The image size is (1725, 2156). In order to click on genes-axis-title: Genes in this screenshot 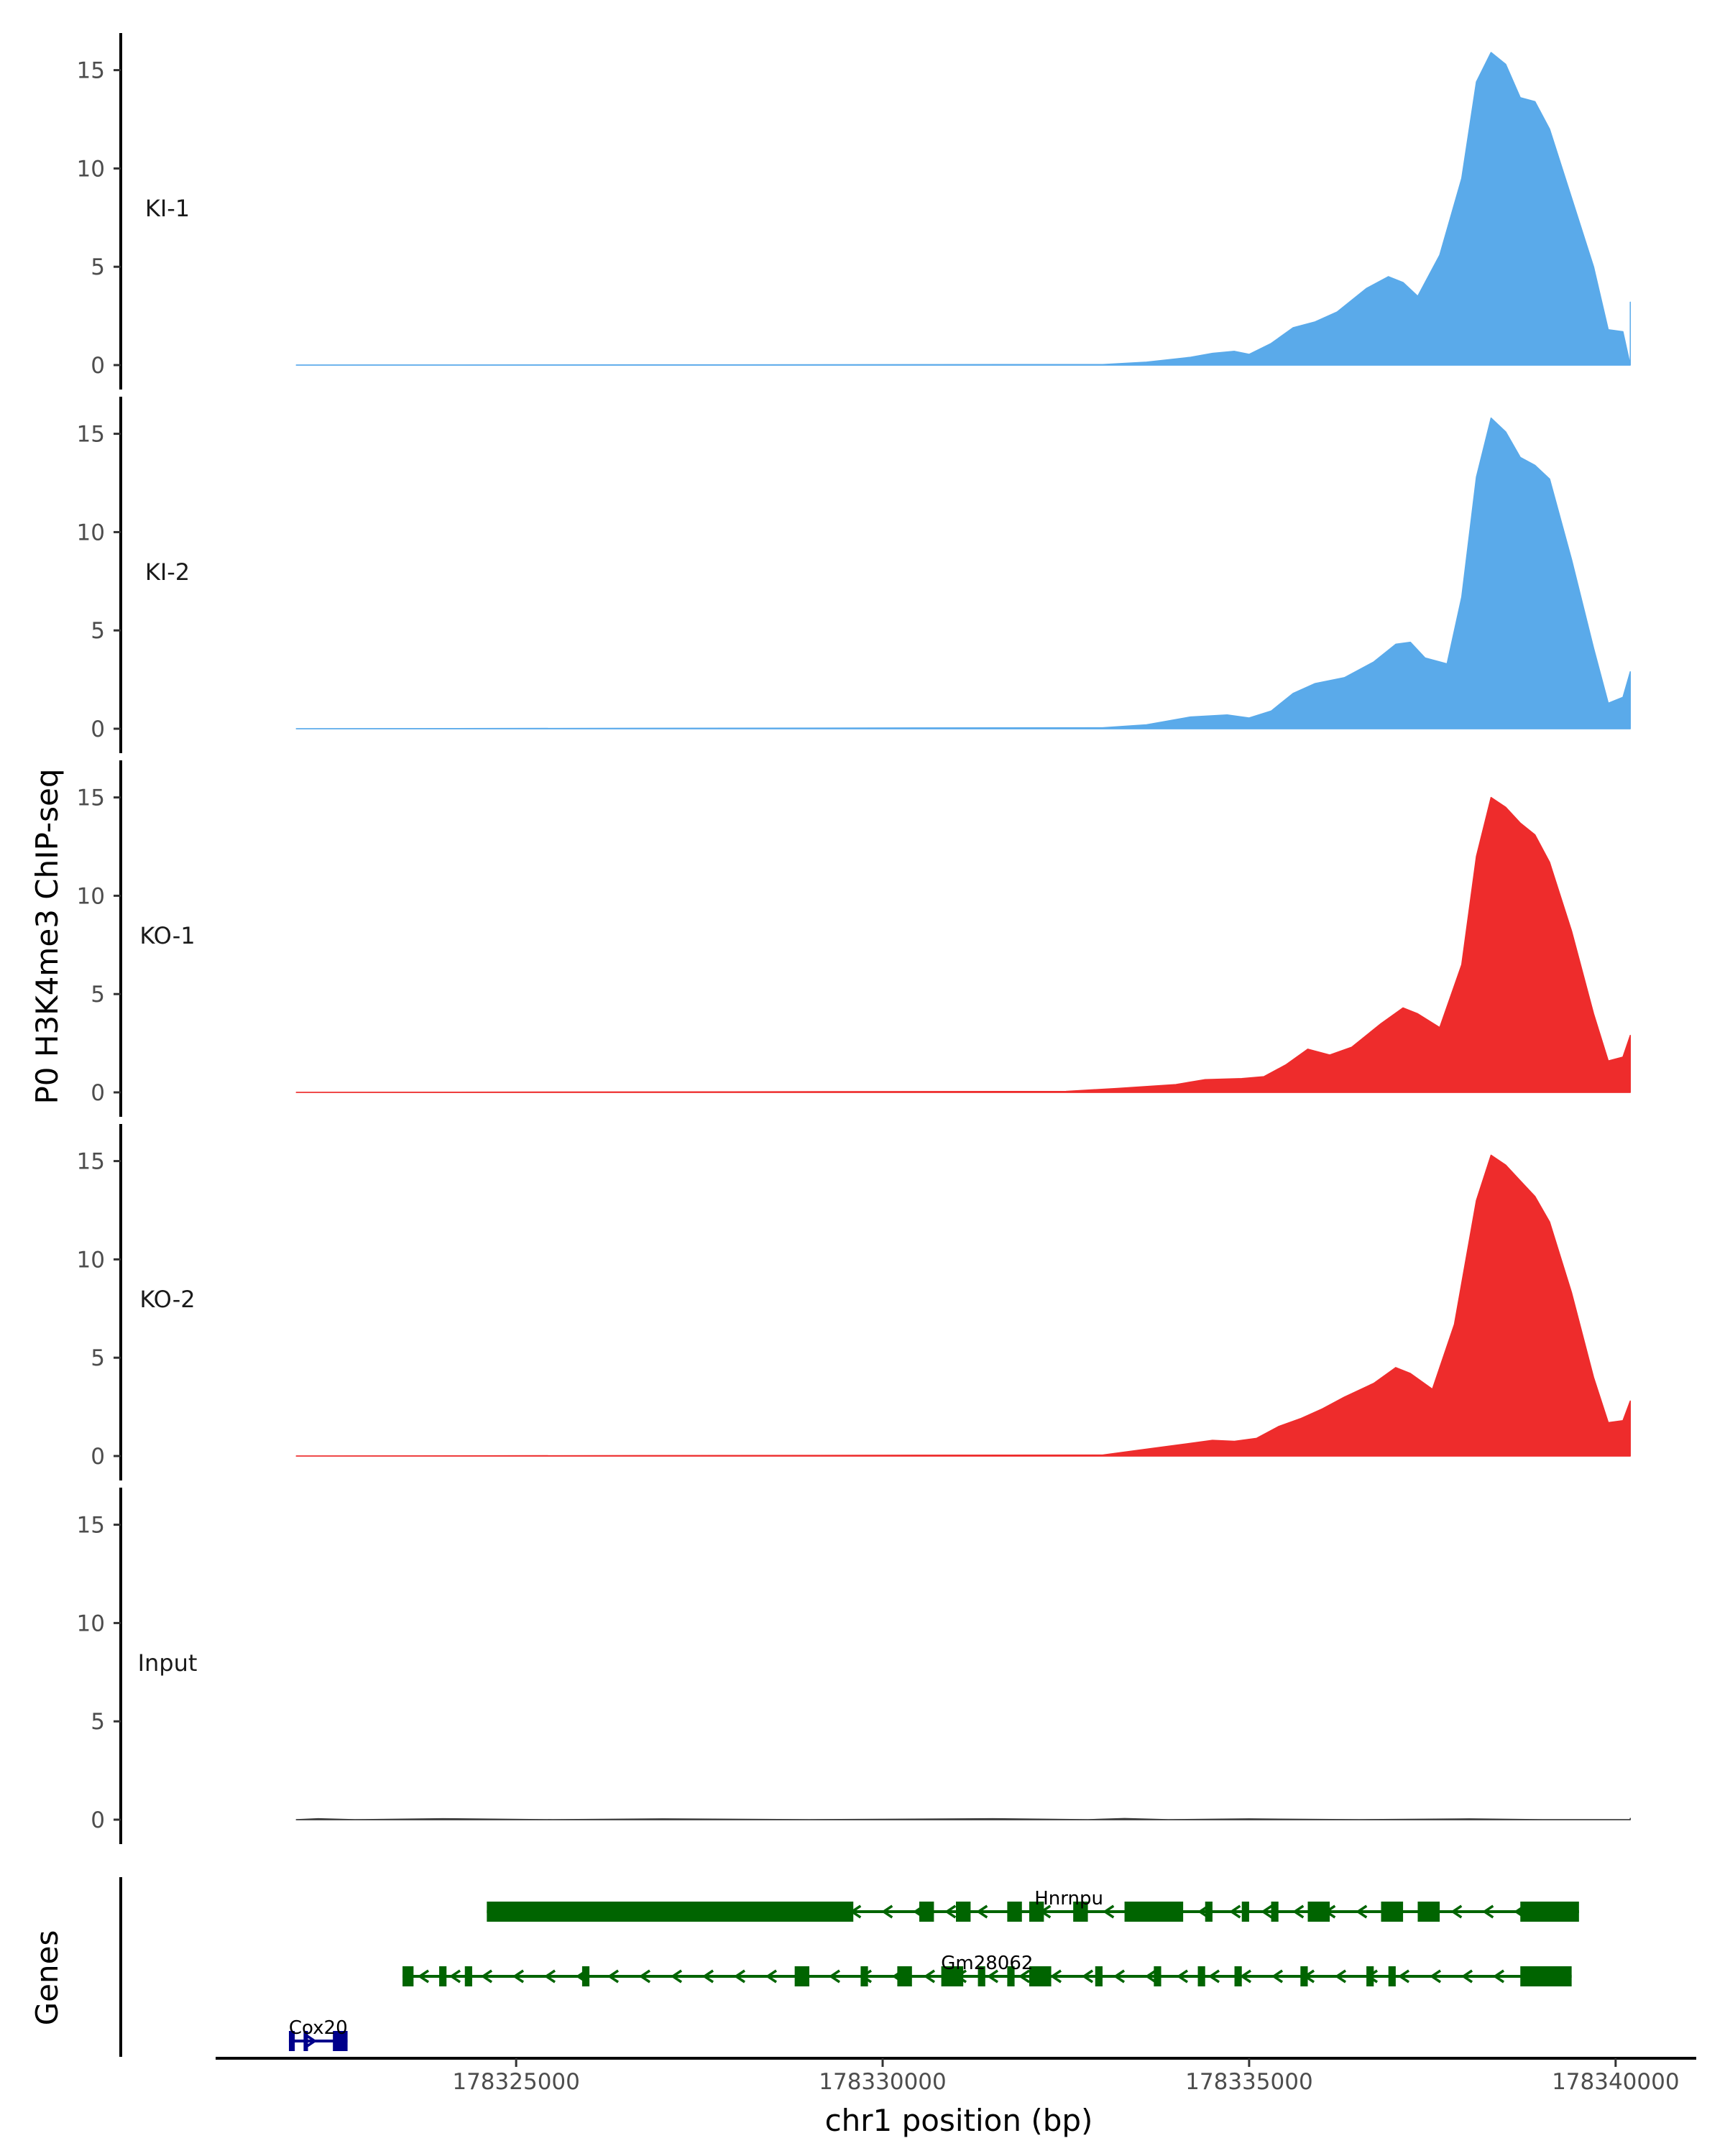, I will do `click(47, 1978)`.